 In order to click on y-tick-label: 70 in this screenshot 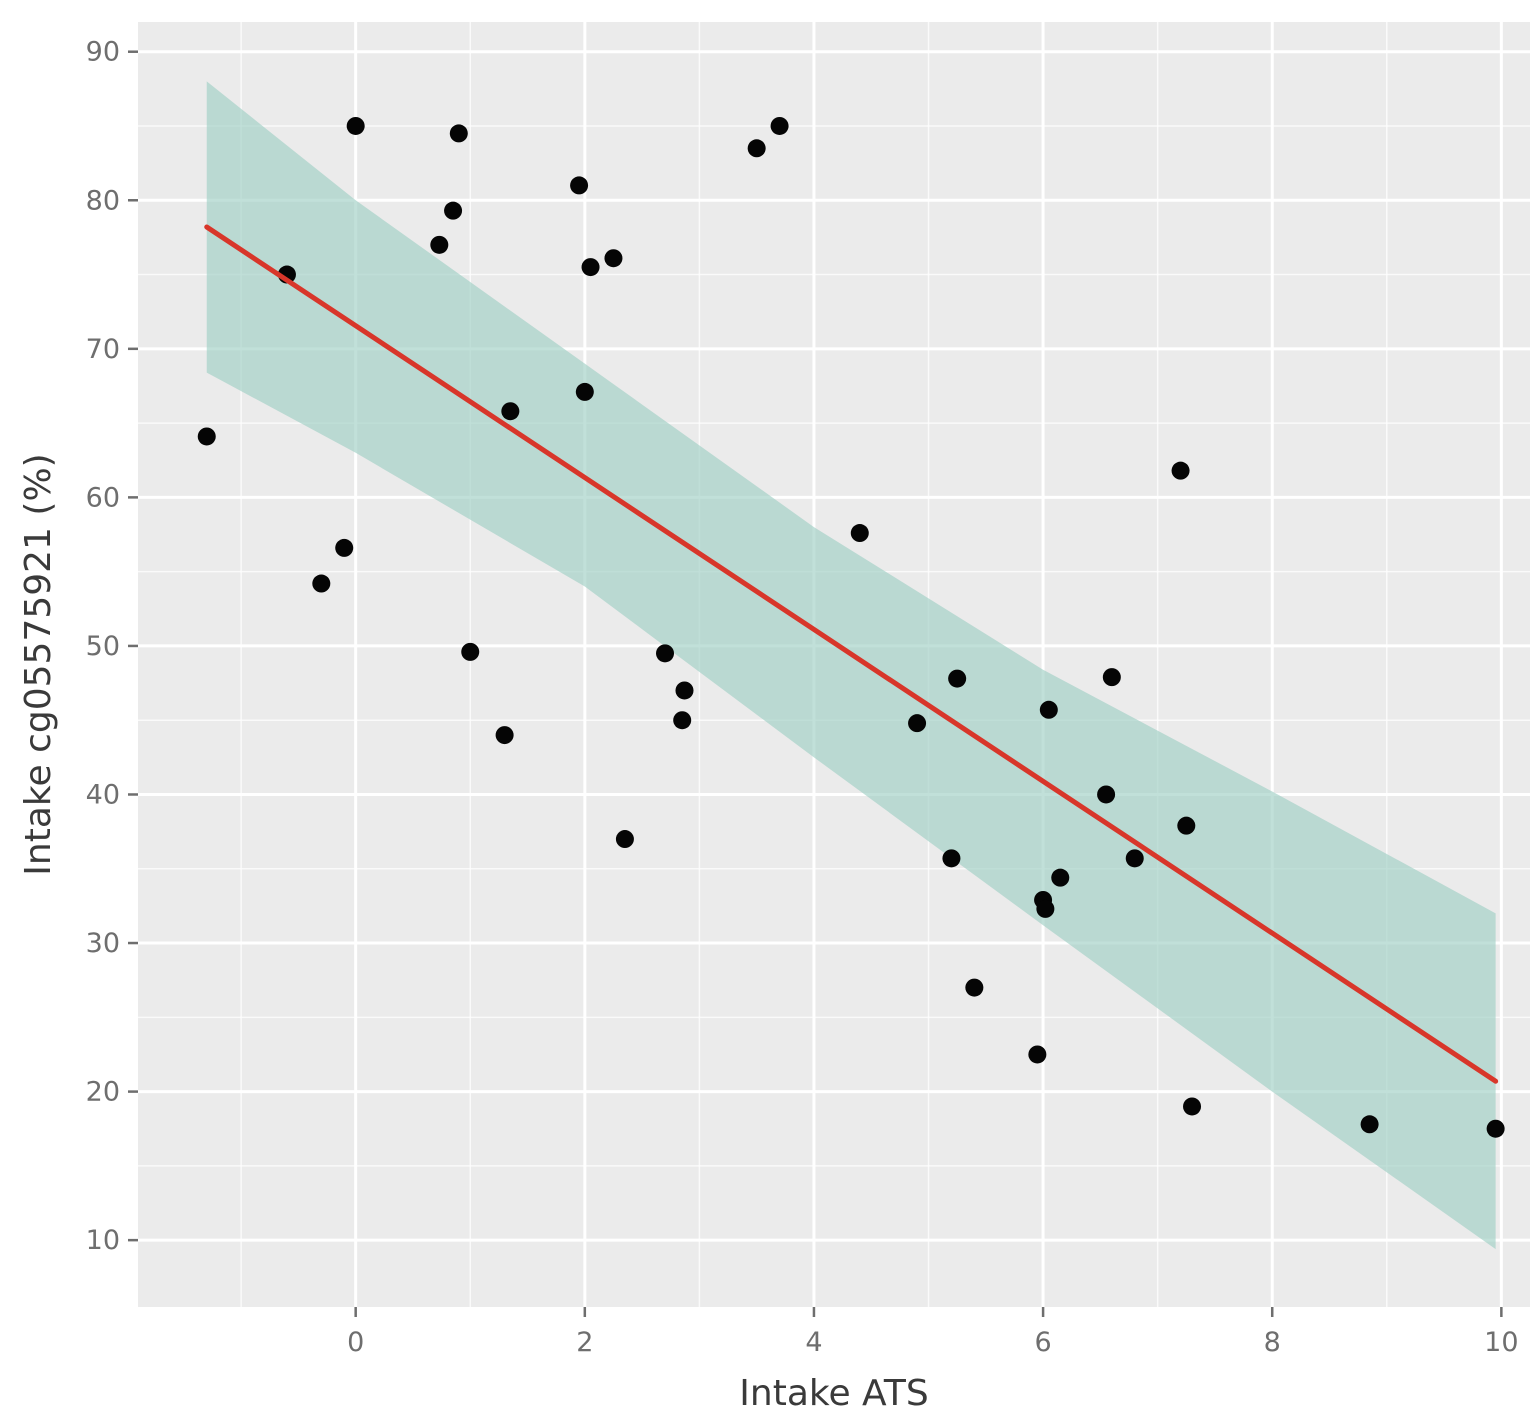, I will do `click(103, 349)`.